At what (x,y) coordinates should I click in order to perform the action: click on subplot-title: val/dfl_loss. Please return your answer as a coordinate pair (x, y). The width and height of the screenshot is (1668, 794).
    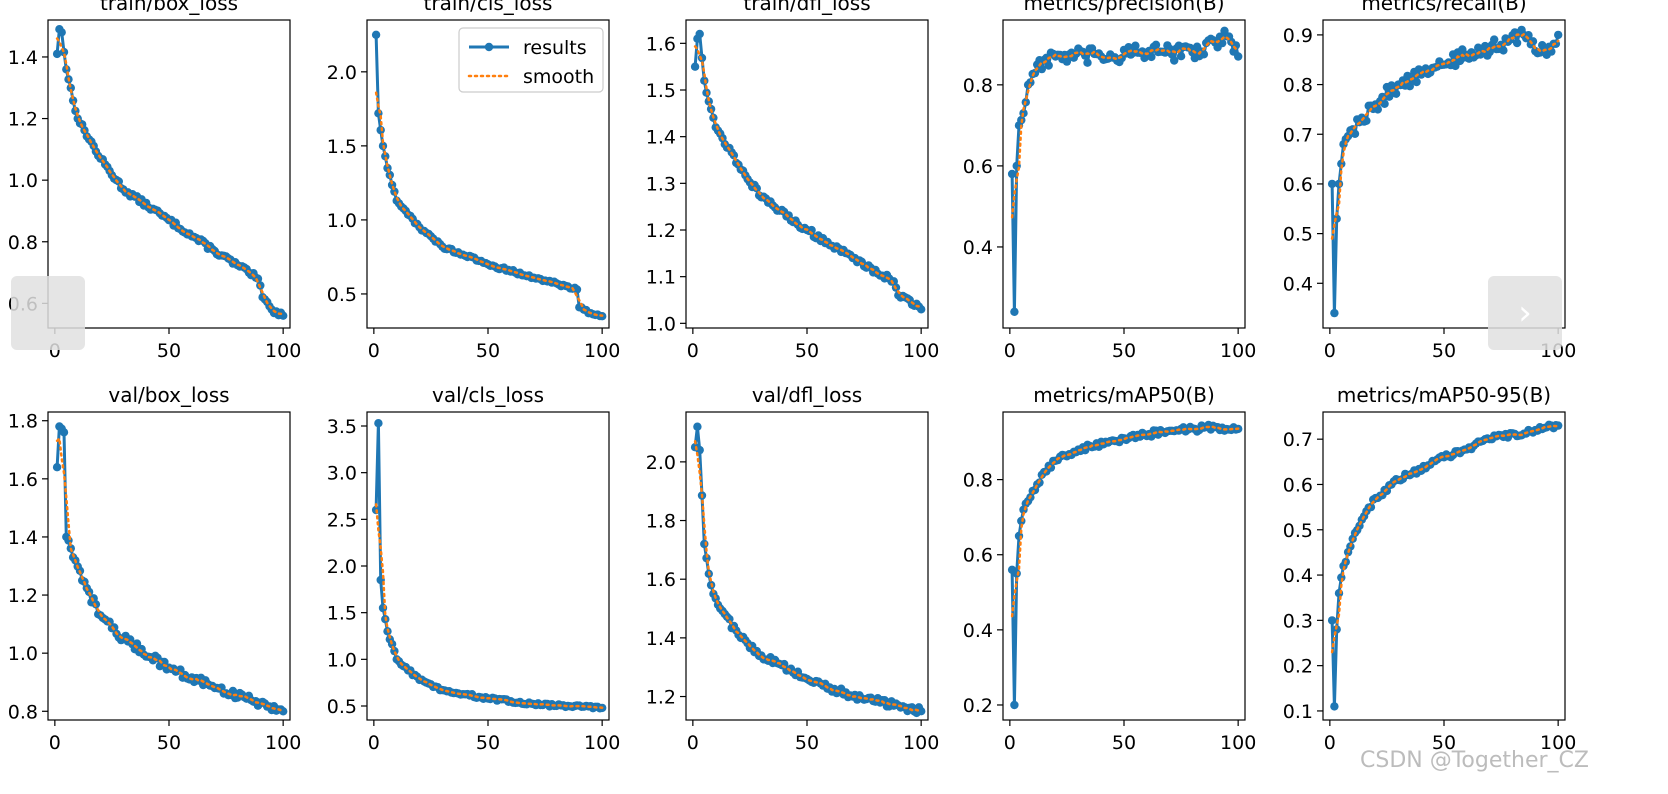
    Looking at the image, I should click on (807, 395).